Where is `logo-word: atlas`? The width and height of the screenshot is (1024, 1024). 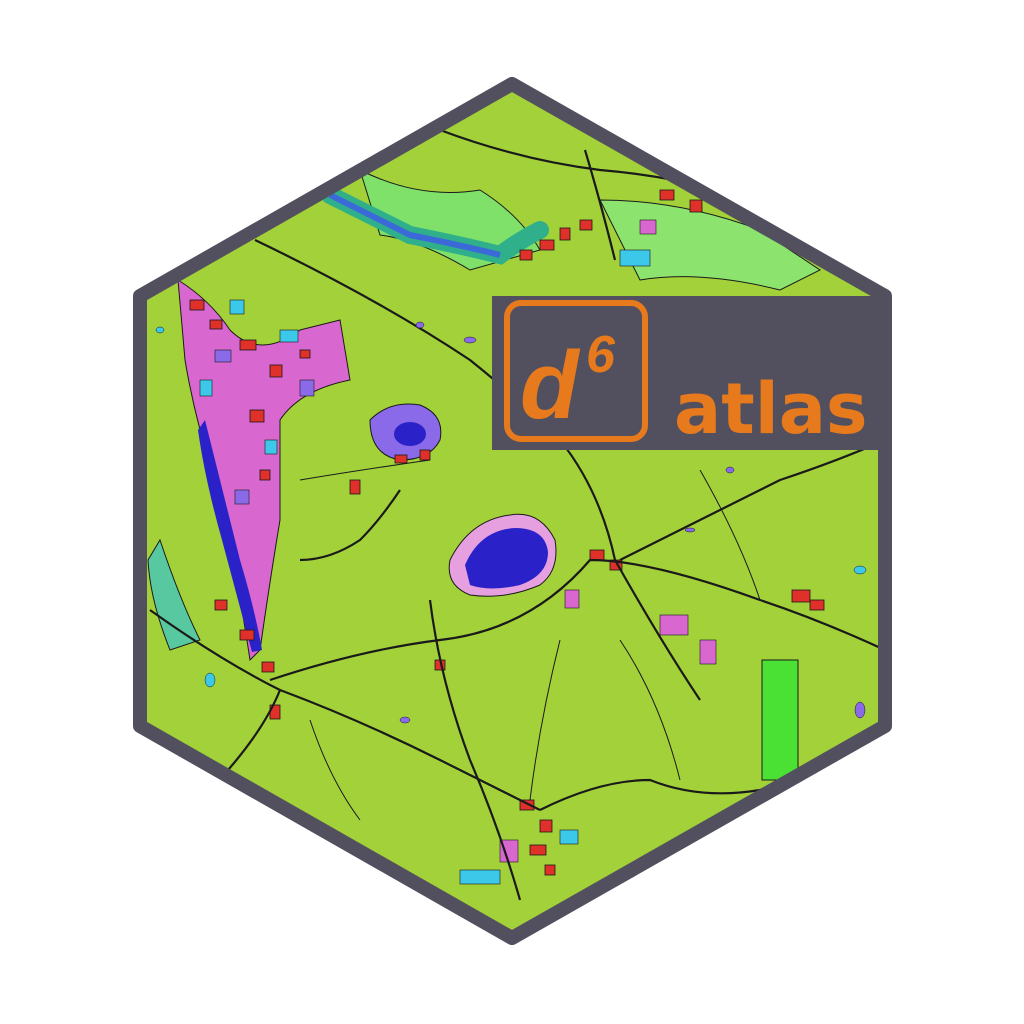
logo-word: atlas is located at coordinates (771, 409).